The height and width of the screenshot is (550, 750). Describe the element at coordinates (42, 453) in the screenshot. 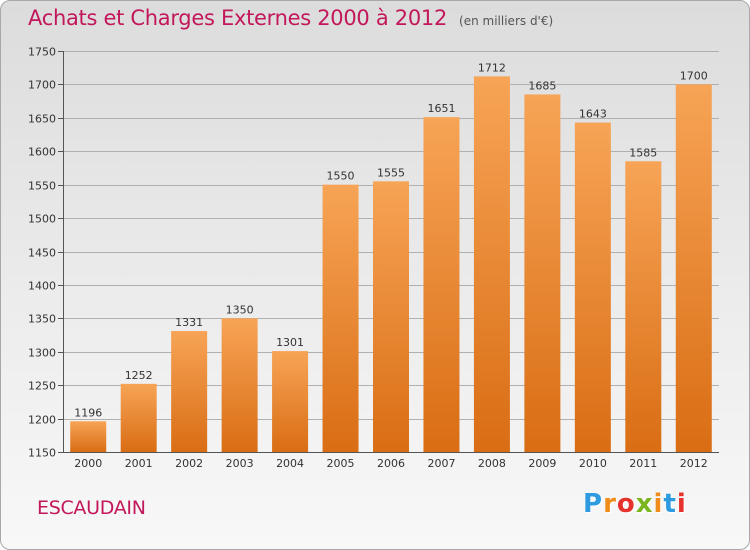

I see `y-tick-label: 1150` at that location.